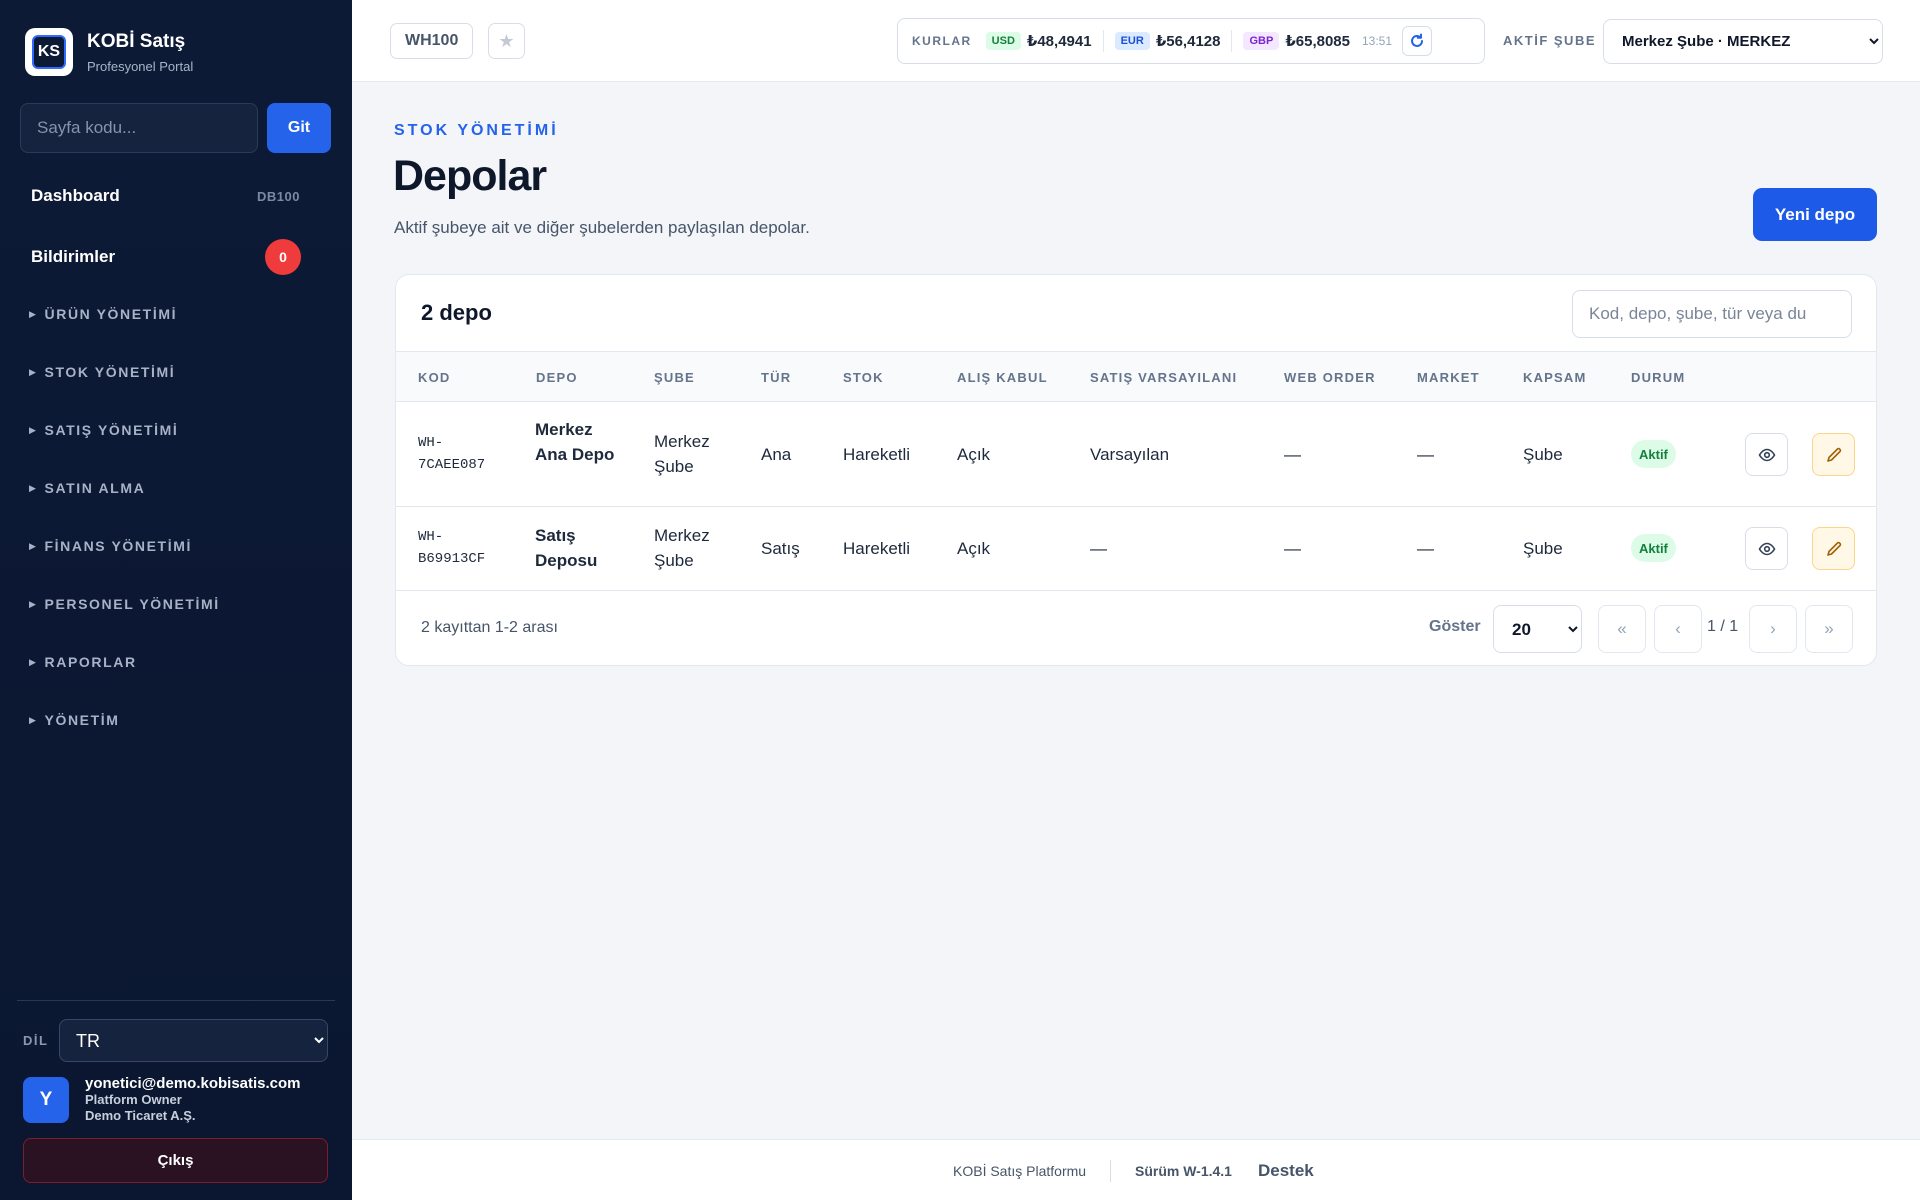 Image resolution: width=1920 pixels, height=1200 pixels. Describe the element at coordinates (136, 41) in the screenshot. I see `brand-title: KOBİ Satış` at that location.